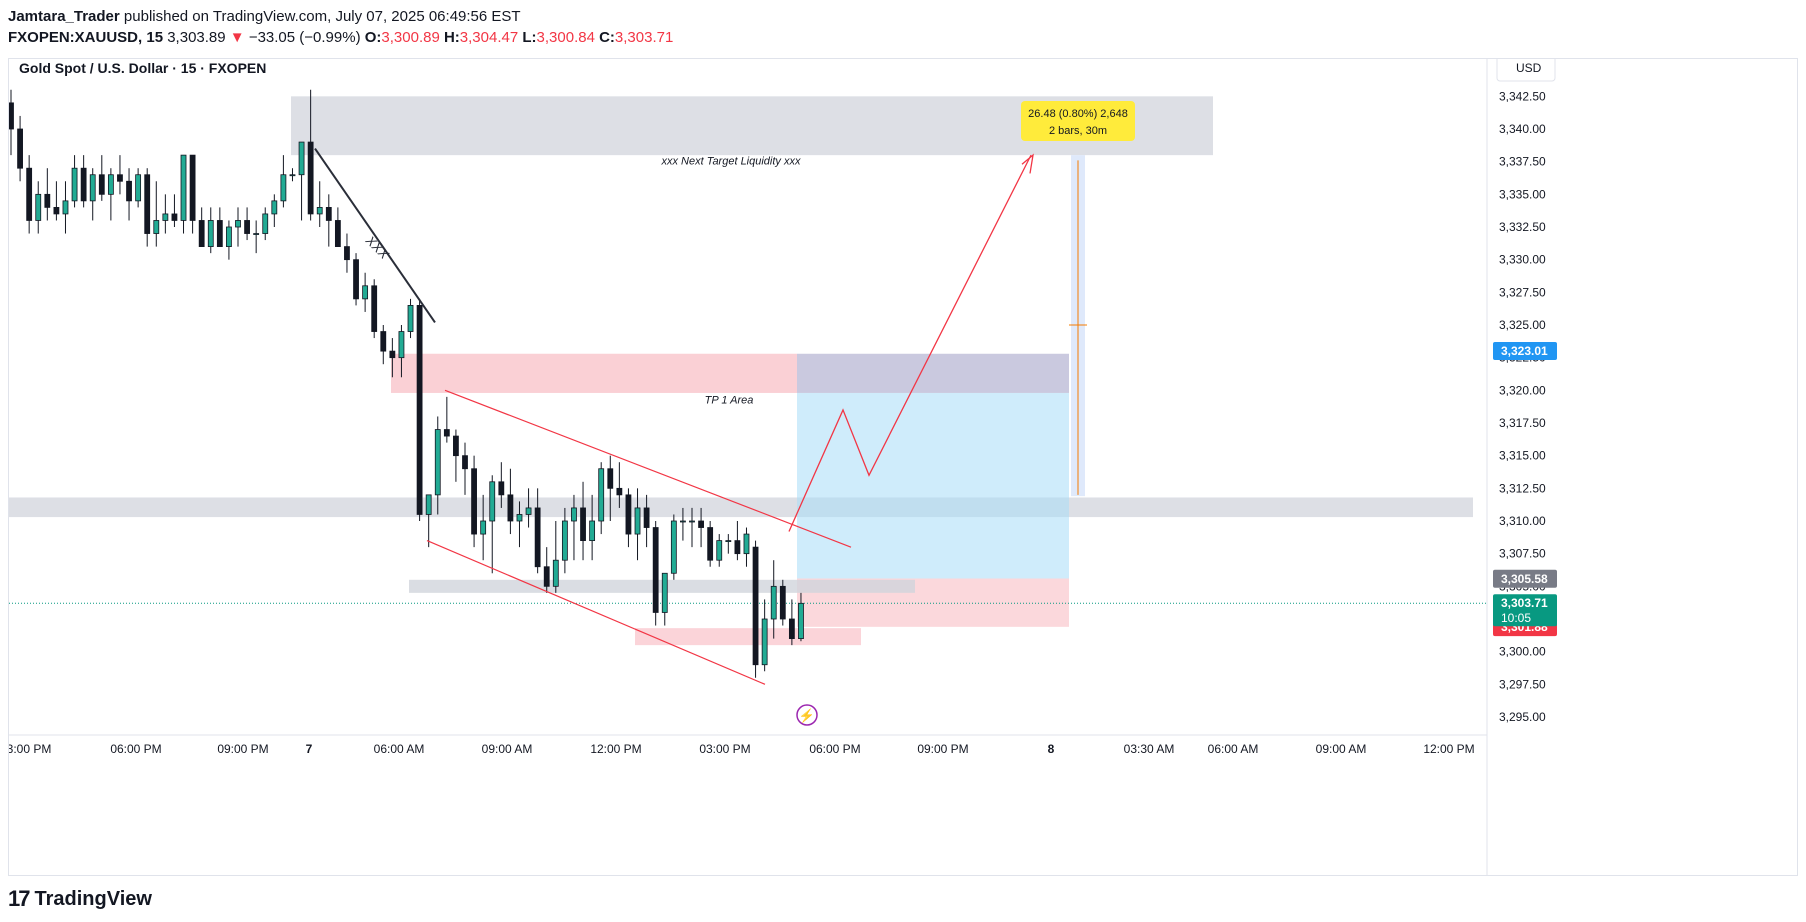  Describe the element at coordinates (1078, 121) in the screenshot. I see `measure-tooltip` at that location.